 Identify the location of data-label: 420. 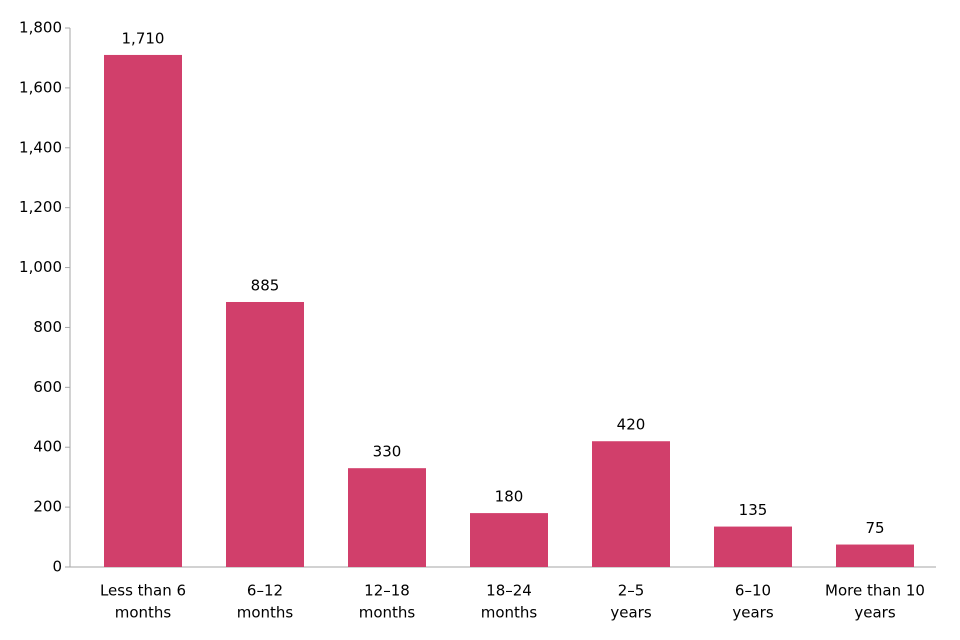
(631, 425).